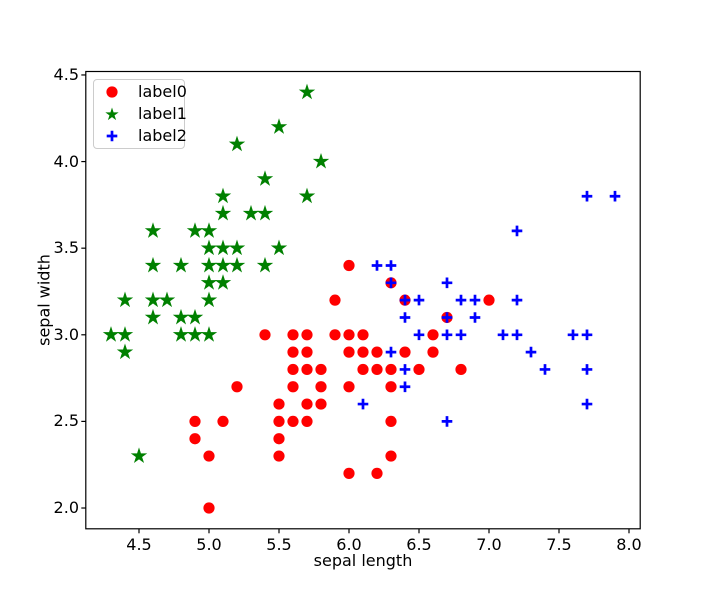 The height and width of the screenshot is (589, 715). Describe the element at coordinates (162, 135) in the screenshot. I see `legend-label: label2` at that location.